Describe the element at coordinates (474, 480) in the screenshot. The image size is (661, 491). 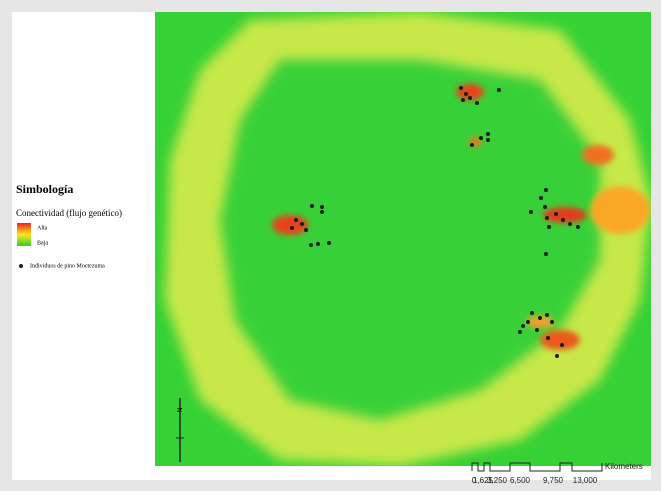
I see `scale-label: 0` at that location.